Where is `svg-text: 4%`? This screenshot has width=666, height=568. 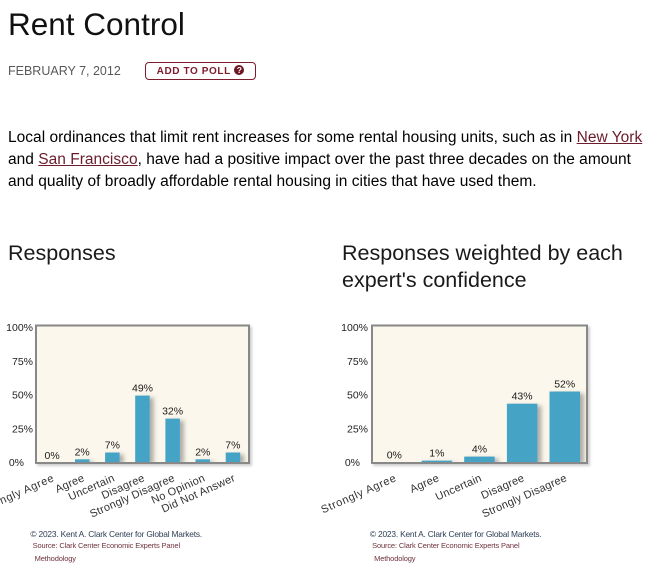
svg-text: 4% is located at coordinates (479, 450).